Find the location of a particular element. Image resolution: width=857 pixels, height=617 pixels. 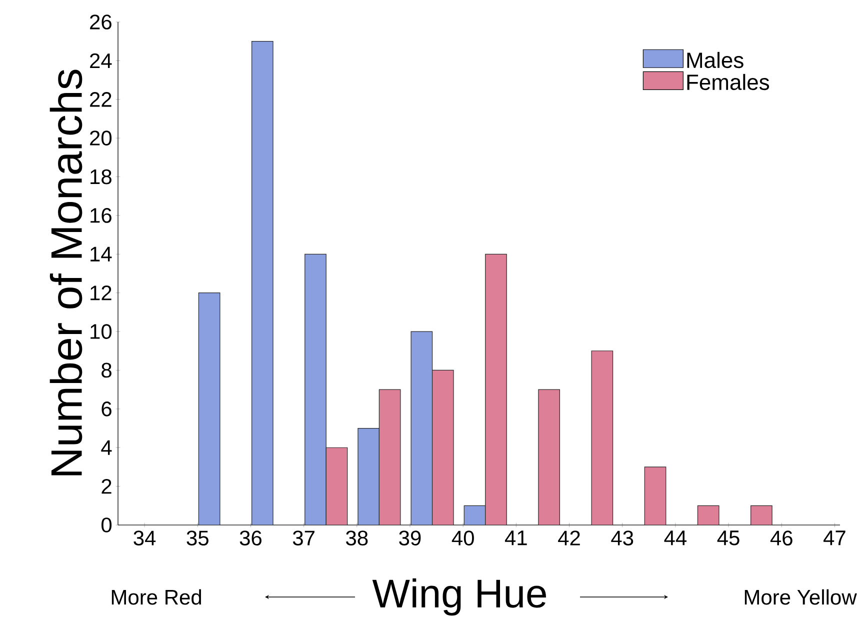

x-tick-label: 38 is located at coordinates (357, 538).